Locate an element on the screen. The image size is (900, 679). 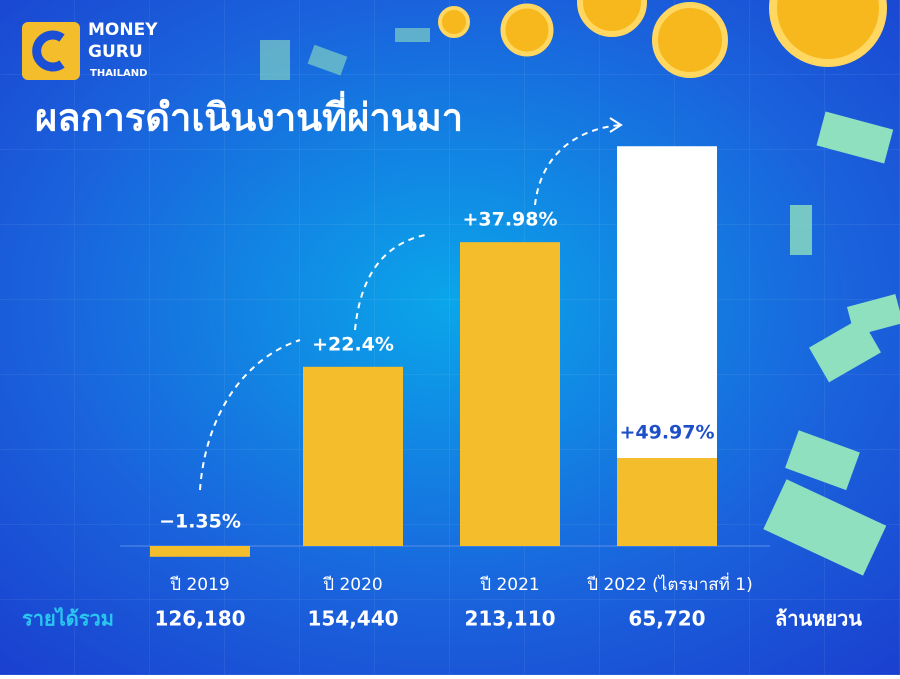
chart-title: ผลการดำเนินงานที่ผ่านมา is located at coordinates (249, 115).